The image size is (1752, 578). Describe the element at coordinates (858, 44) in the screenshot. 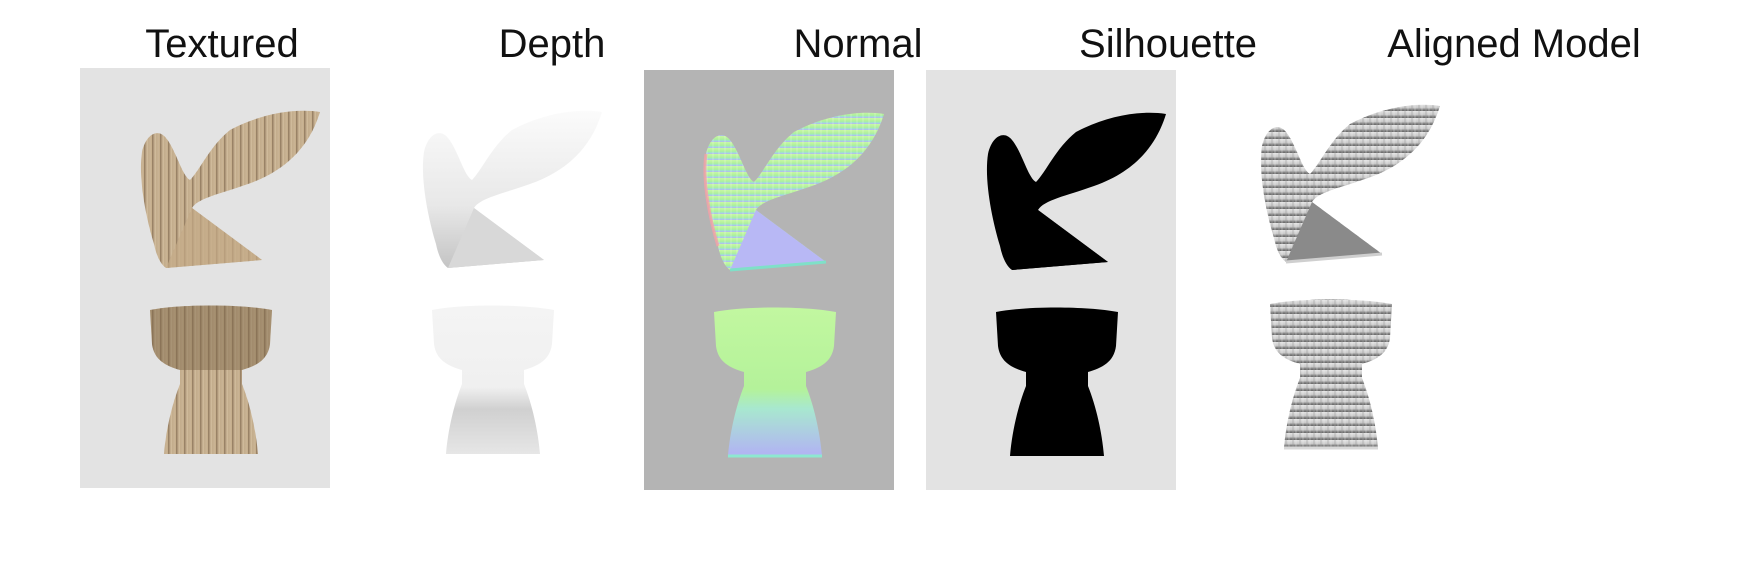

I see `column-title-normal: Normal` at that location.